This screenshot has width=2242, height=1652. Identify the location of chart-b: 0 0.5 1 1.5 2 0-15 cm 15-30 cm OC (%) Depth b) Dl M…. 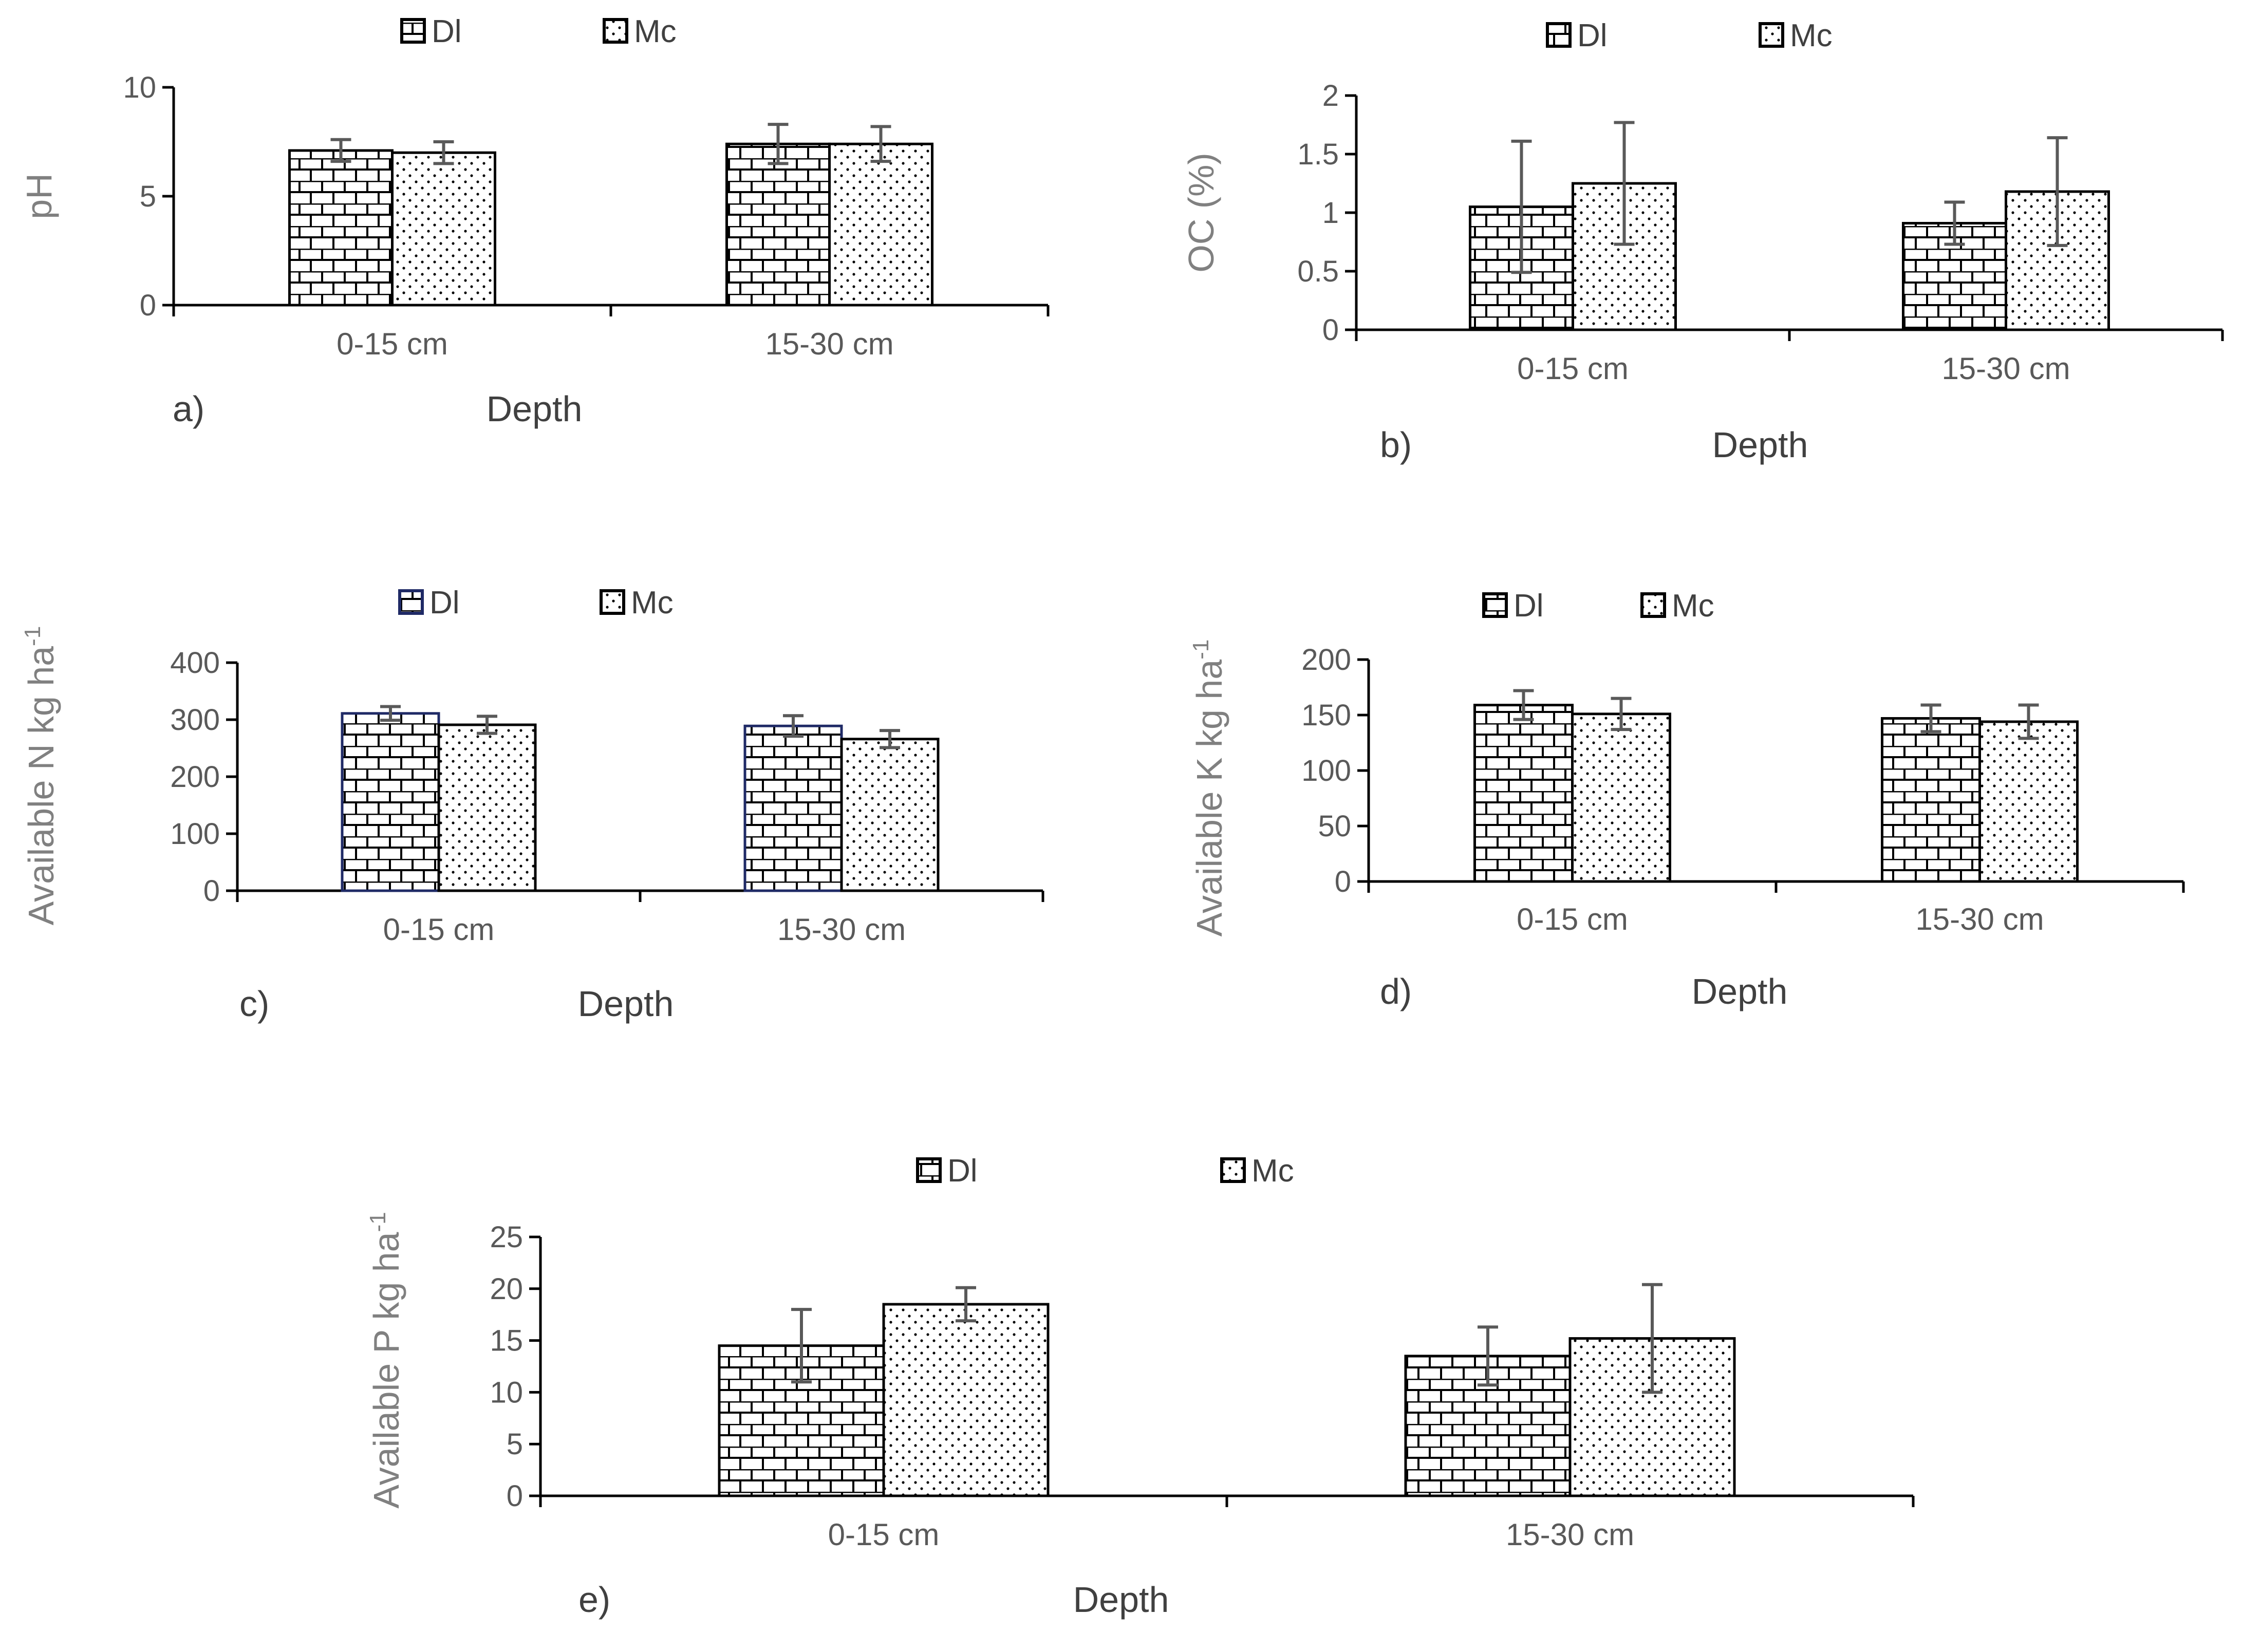
(1702, 241).